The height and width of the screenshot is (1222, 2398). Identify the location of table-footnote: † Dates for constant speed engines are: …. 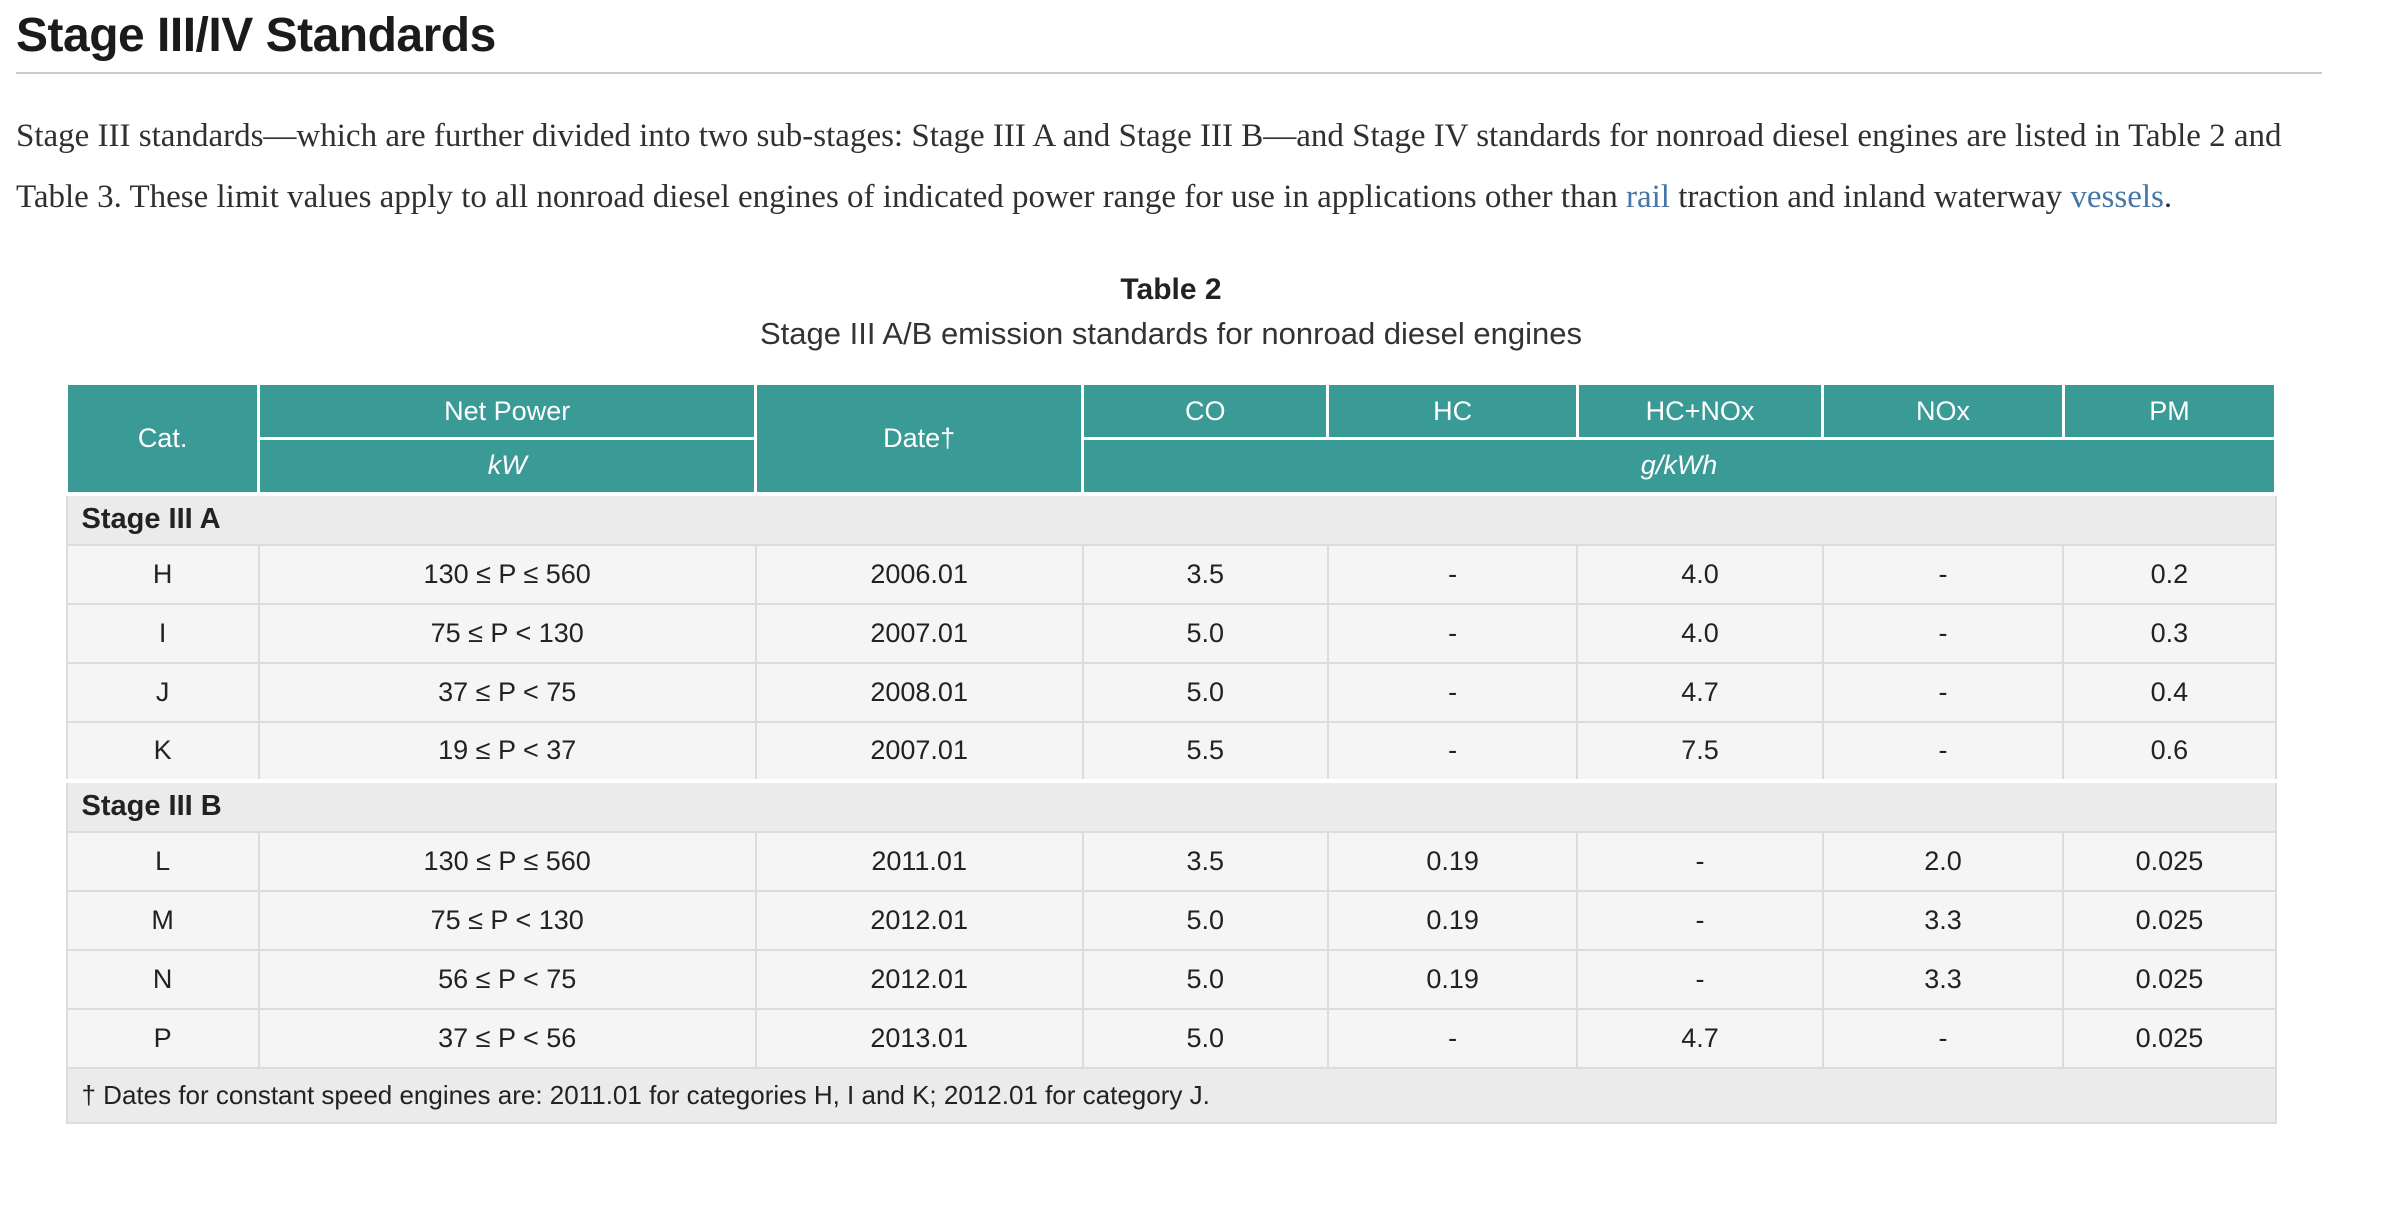
(1171, 1095).